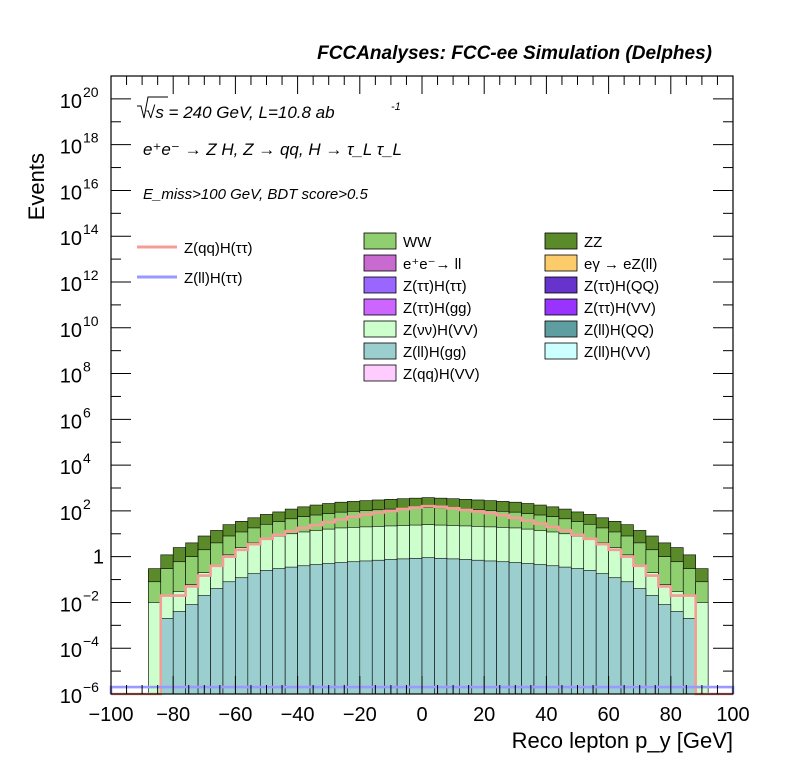 This screenshot has height=772, width=796. What do you see at coordinates (91, 641) in the screenshot?
I see `svg-text: −4` at bounding box center [91, 641].